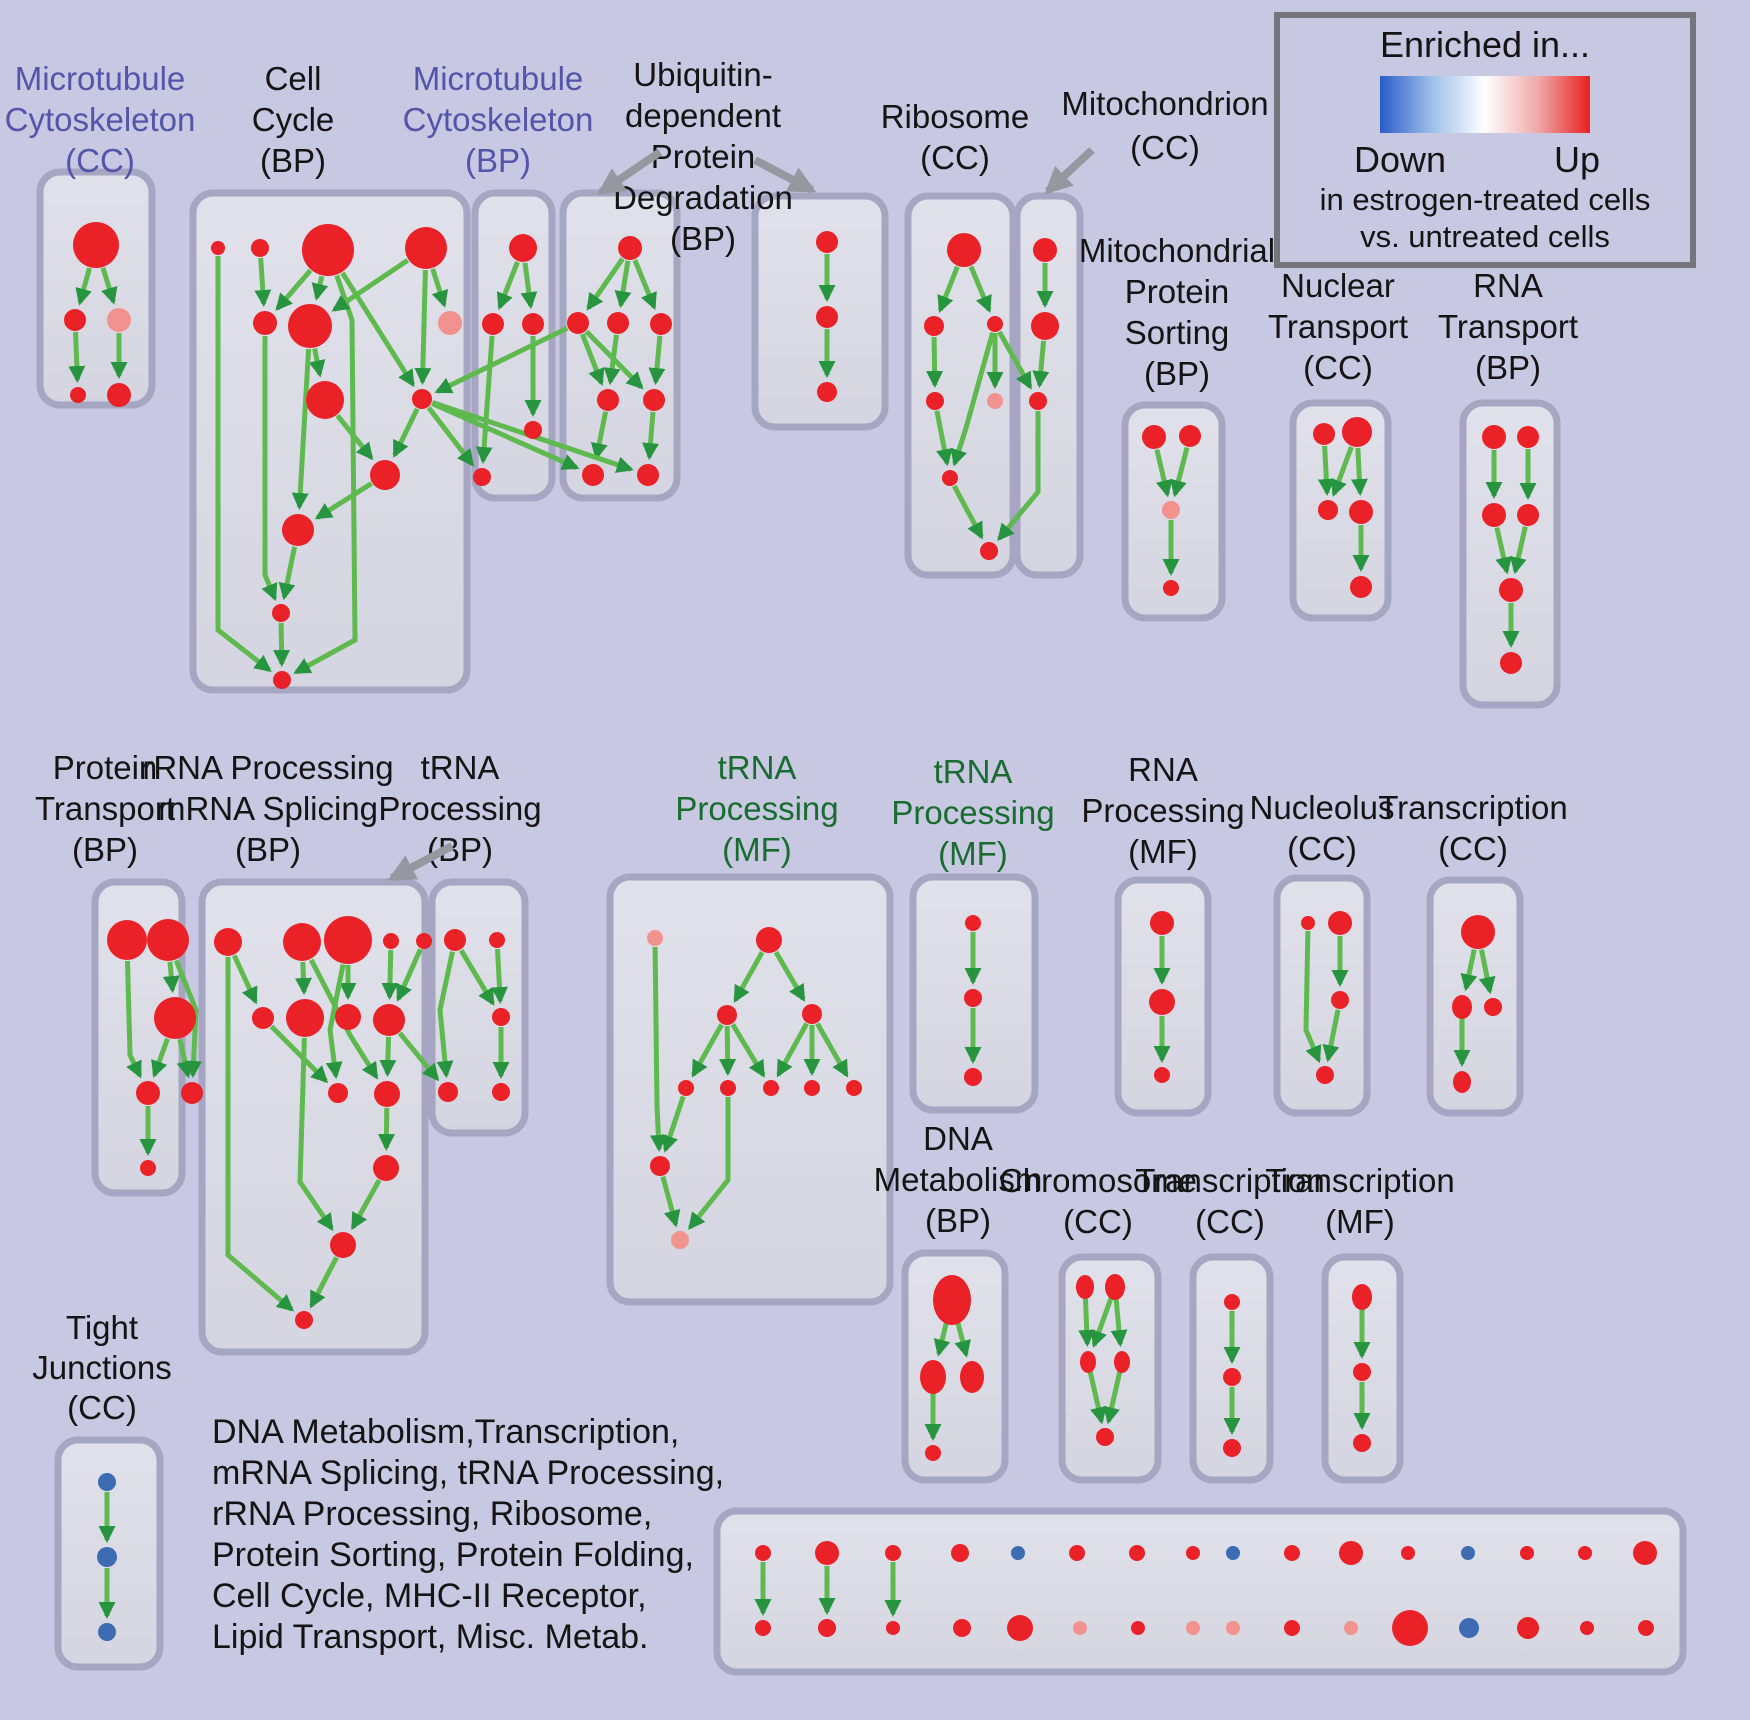 The image size is (1750, 1720). I want to click on group-label-dna-metabolism-bp: DNA Metabolism (BP), so click(958, 1179).